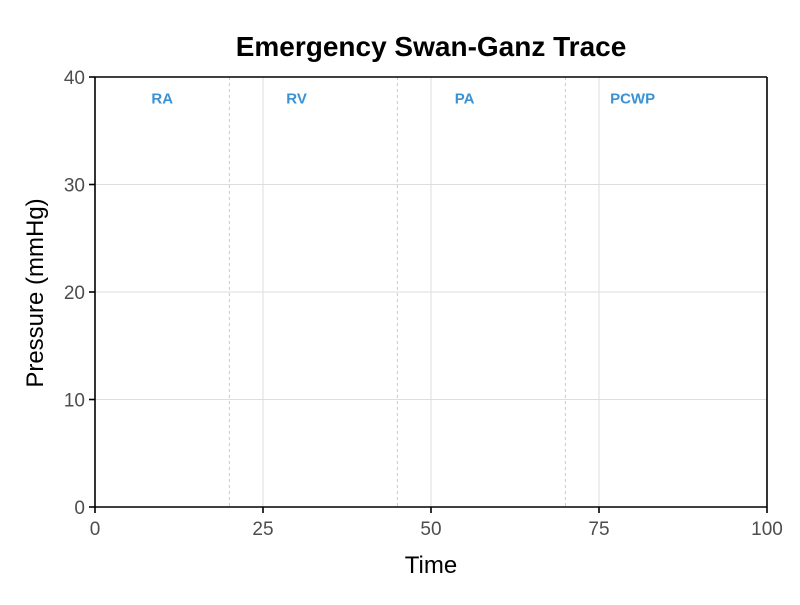 This screenshot has height=605, width=800. What do you see at coordinates (95, 529) in the screenshot?
I see `x-tick-label: 0` at bounding box center [95, 529].